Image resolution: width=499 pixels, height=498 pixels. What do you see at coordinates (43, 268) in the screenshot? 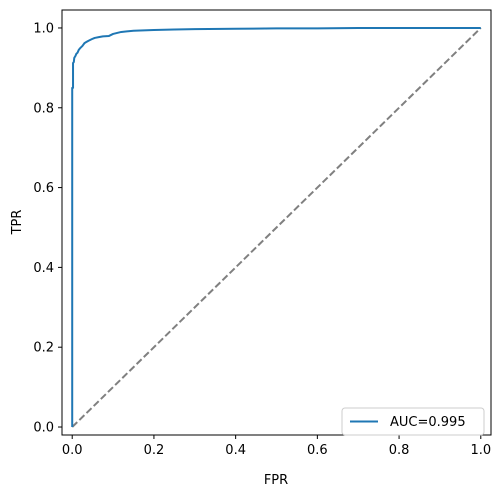
I see `y-tick-label: 0.4` at bounding box center [43, 268].